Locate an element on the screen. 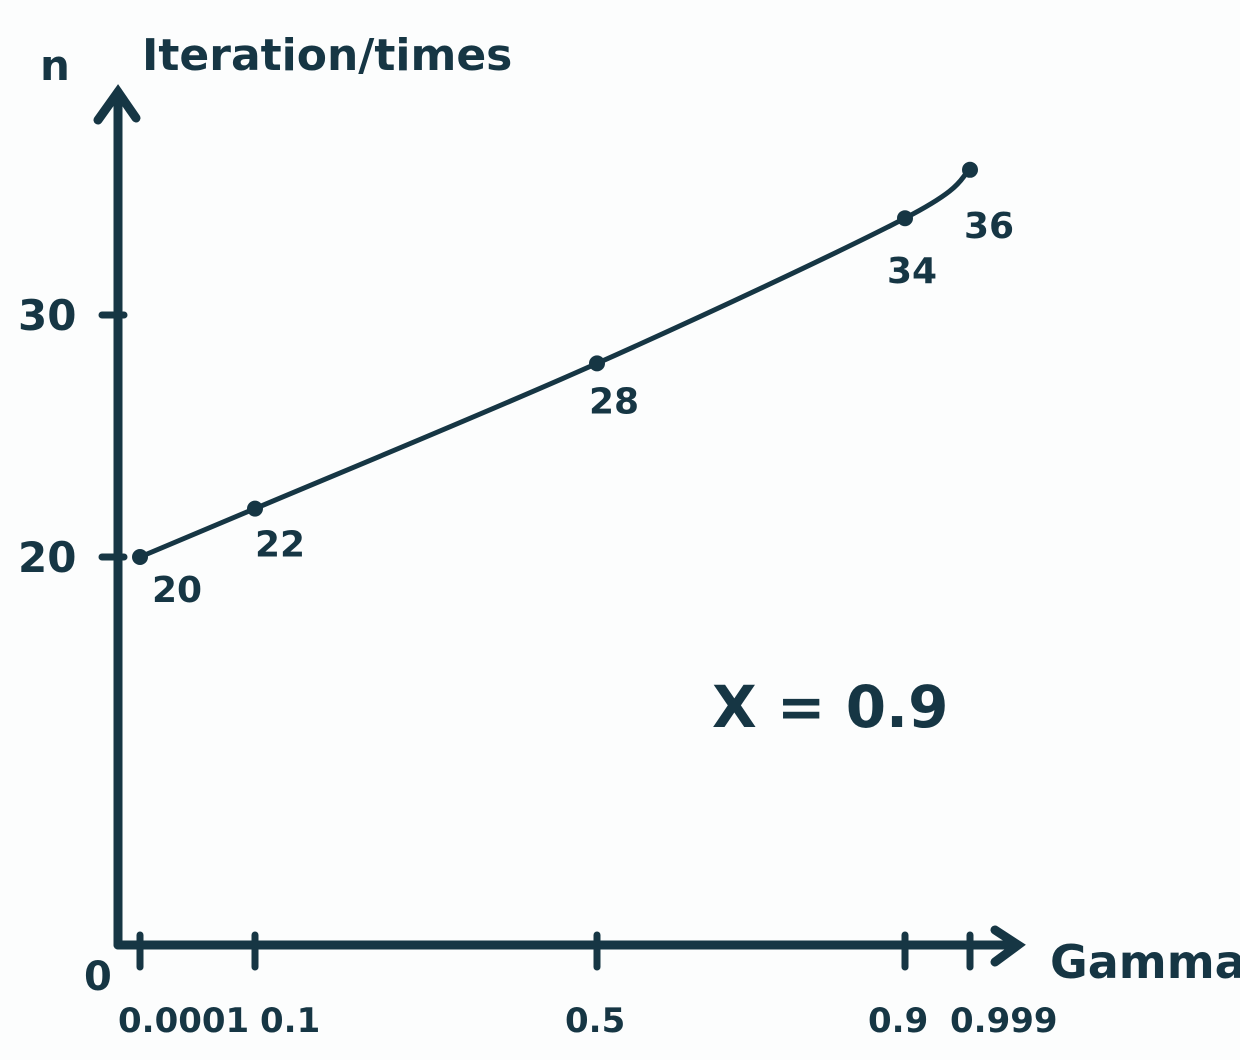  y-tick-label: 30 is located at coordinates (47, 315).